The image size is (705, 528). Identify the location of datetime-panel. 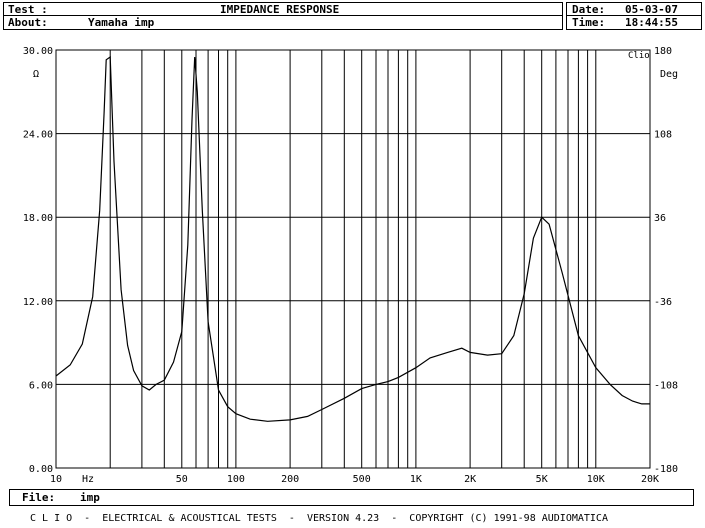
(634, 16).